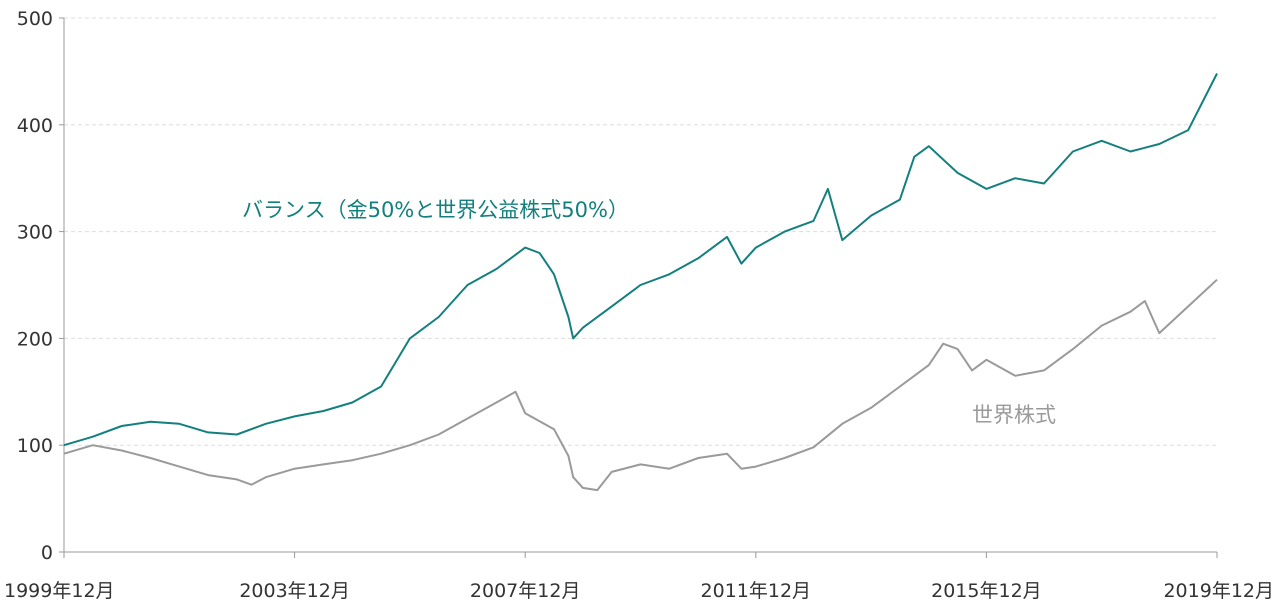 The width and height of the screenshot is (1280, 605). Describe the element at coordinates (1218, 591) in the screenshot. I see `x-tick-label: 2019年12月` at that location.